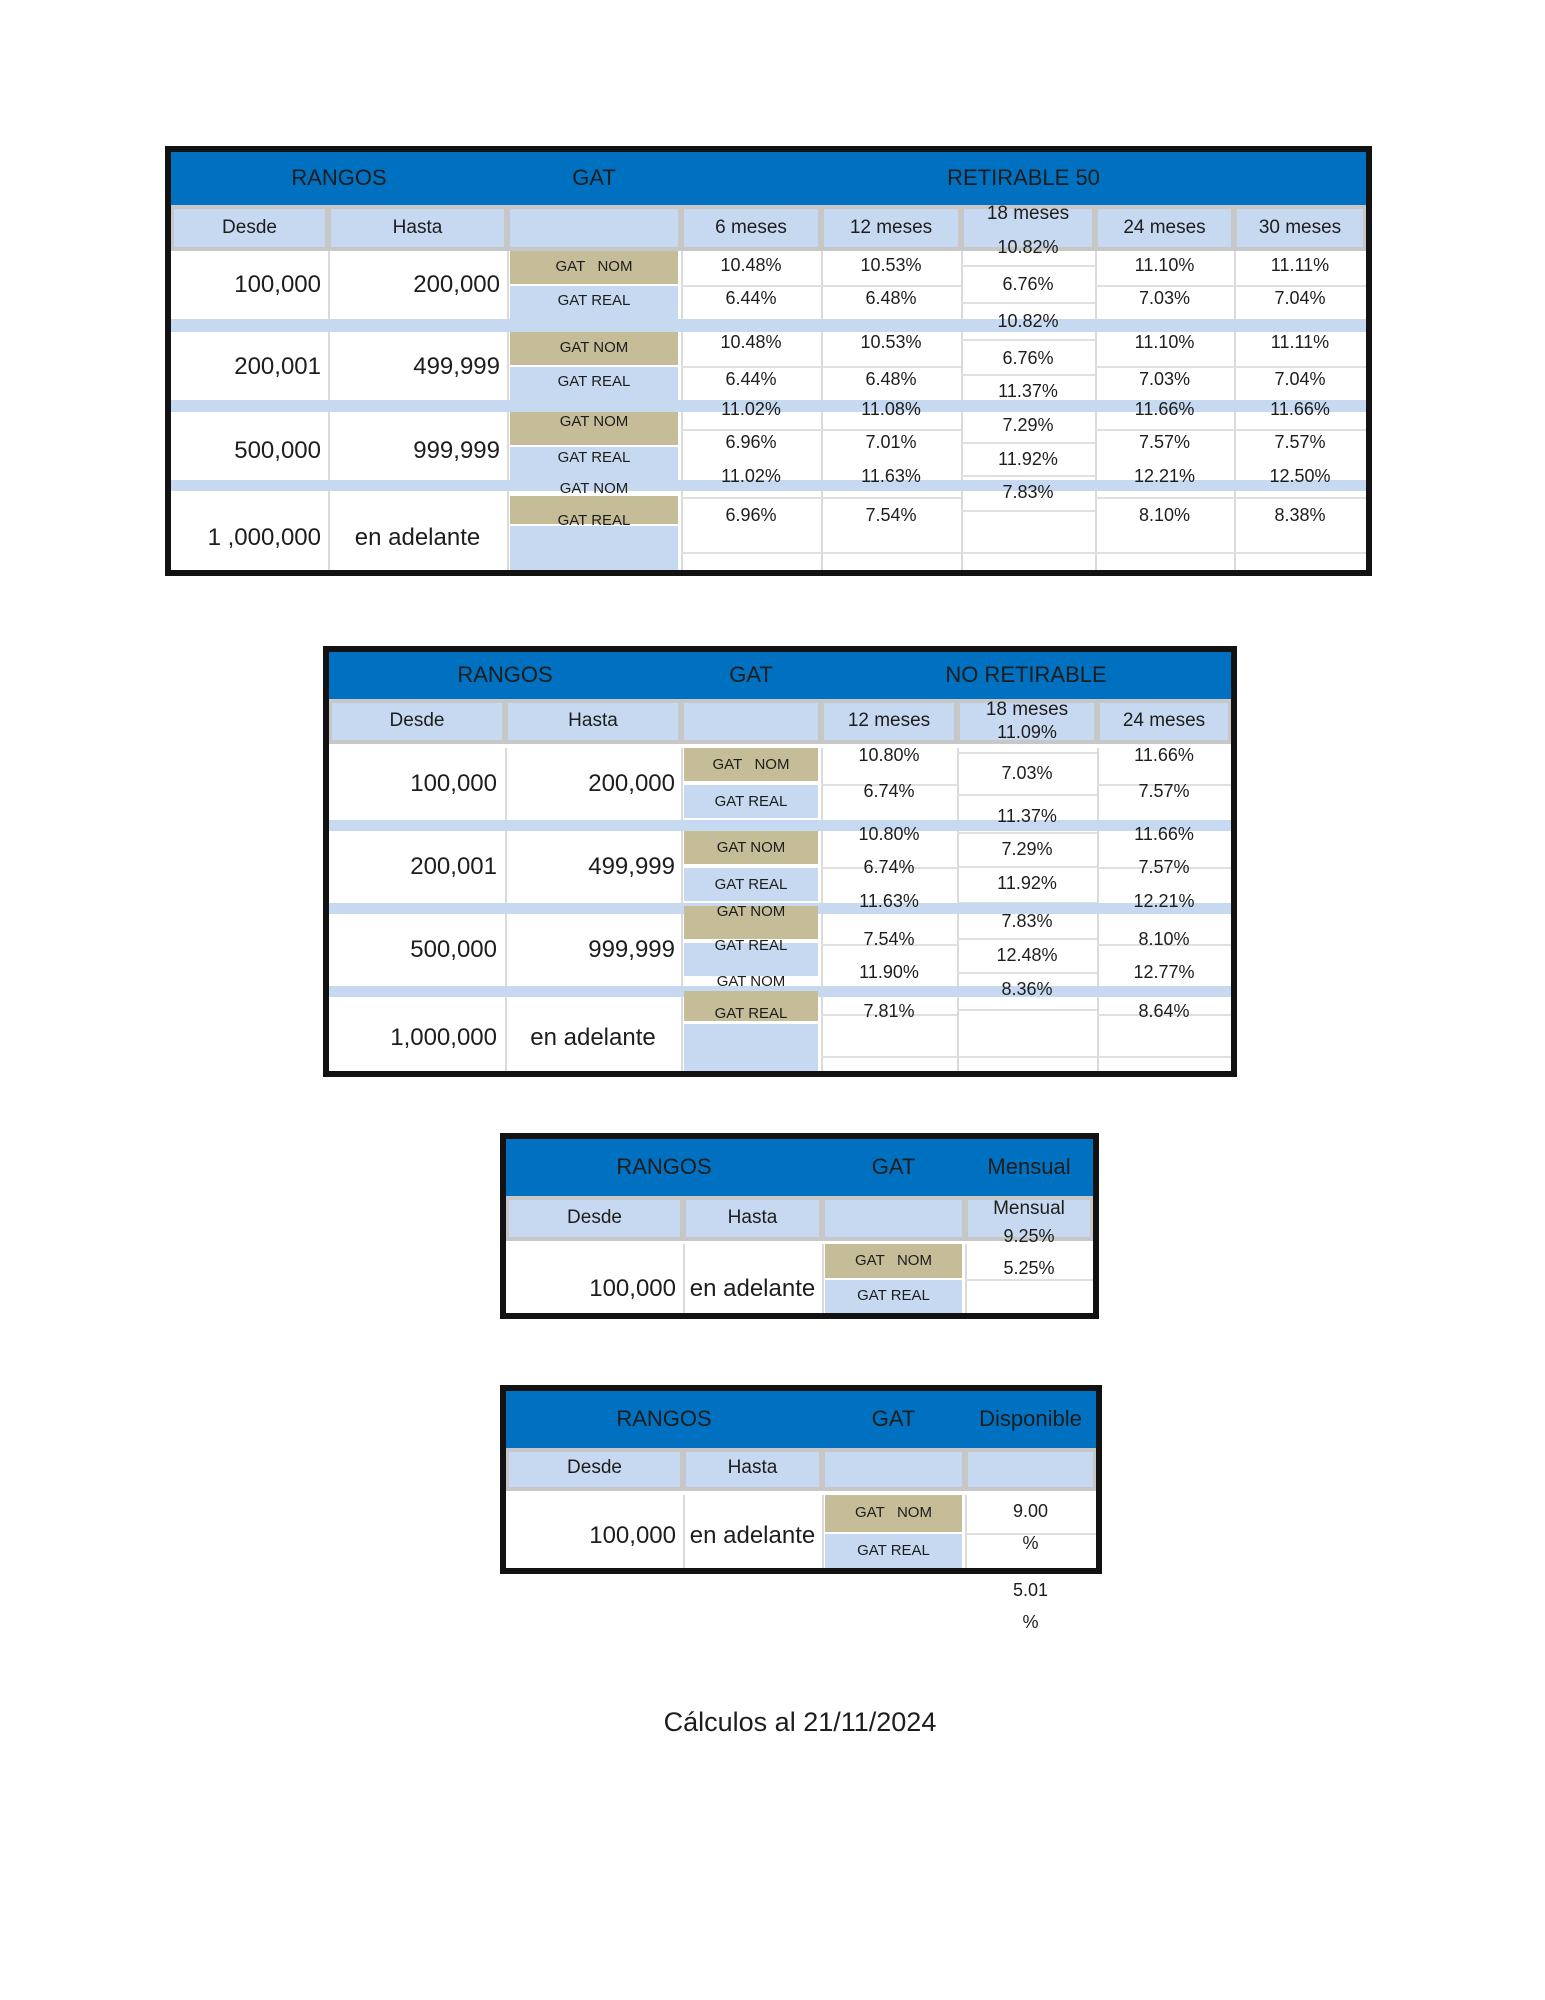  Describe the element at coordinates (891, 515) in the screenshot. I see `rate-value: 7.54%` at that location.